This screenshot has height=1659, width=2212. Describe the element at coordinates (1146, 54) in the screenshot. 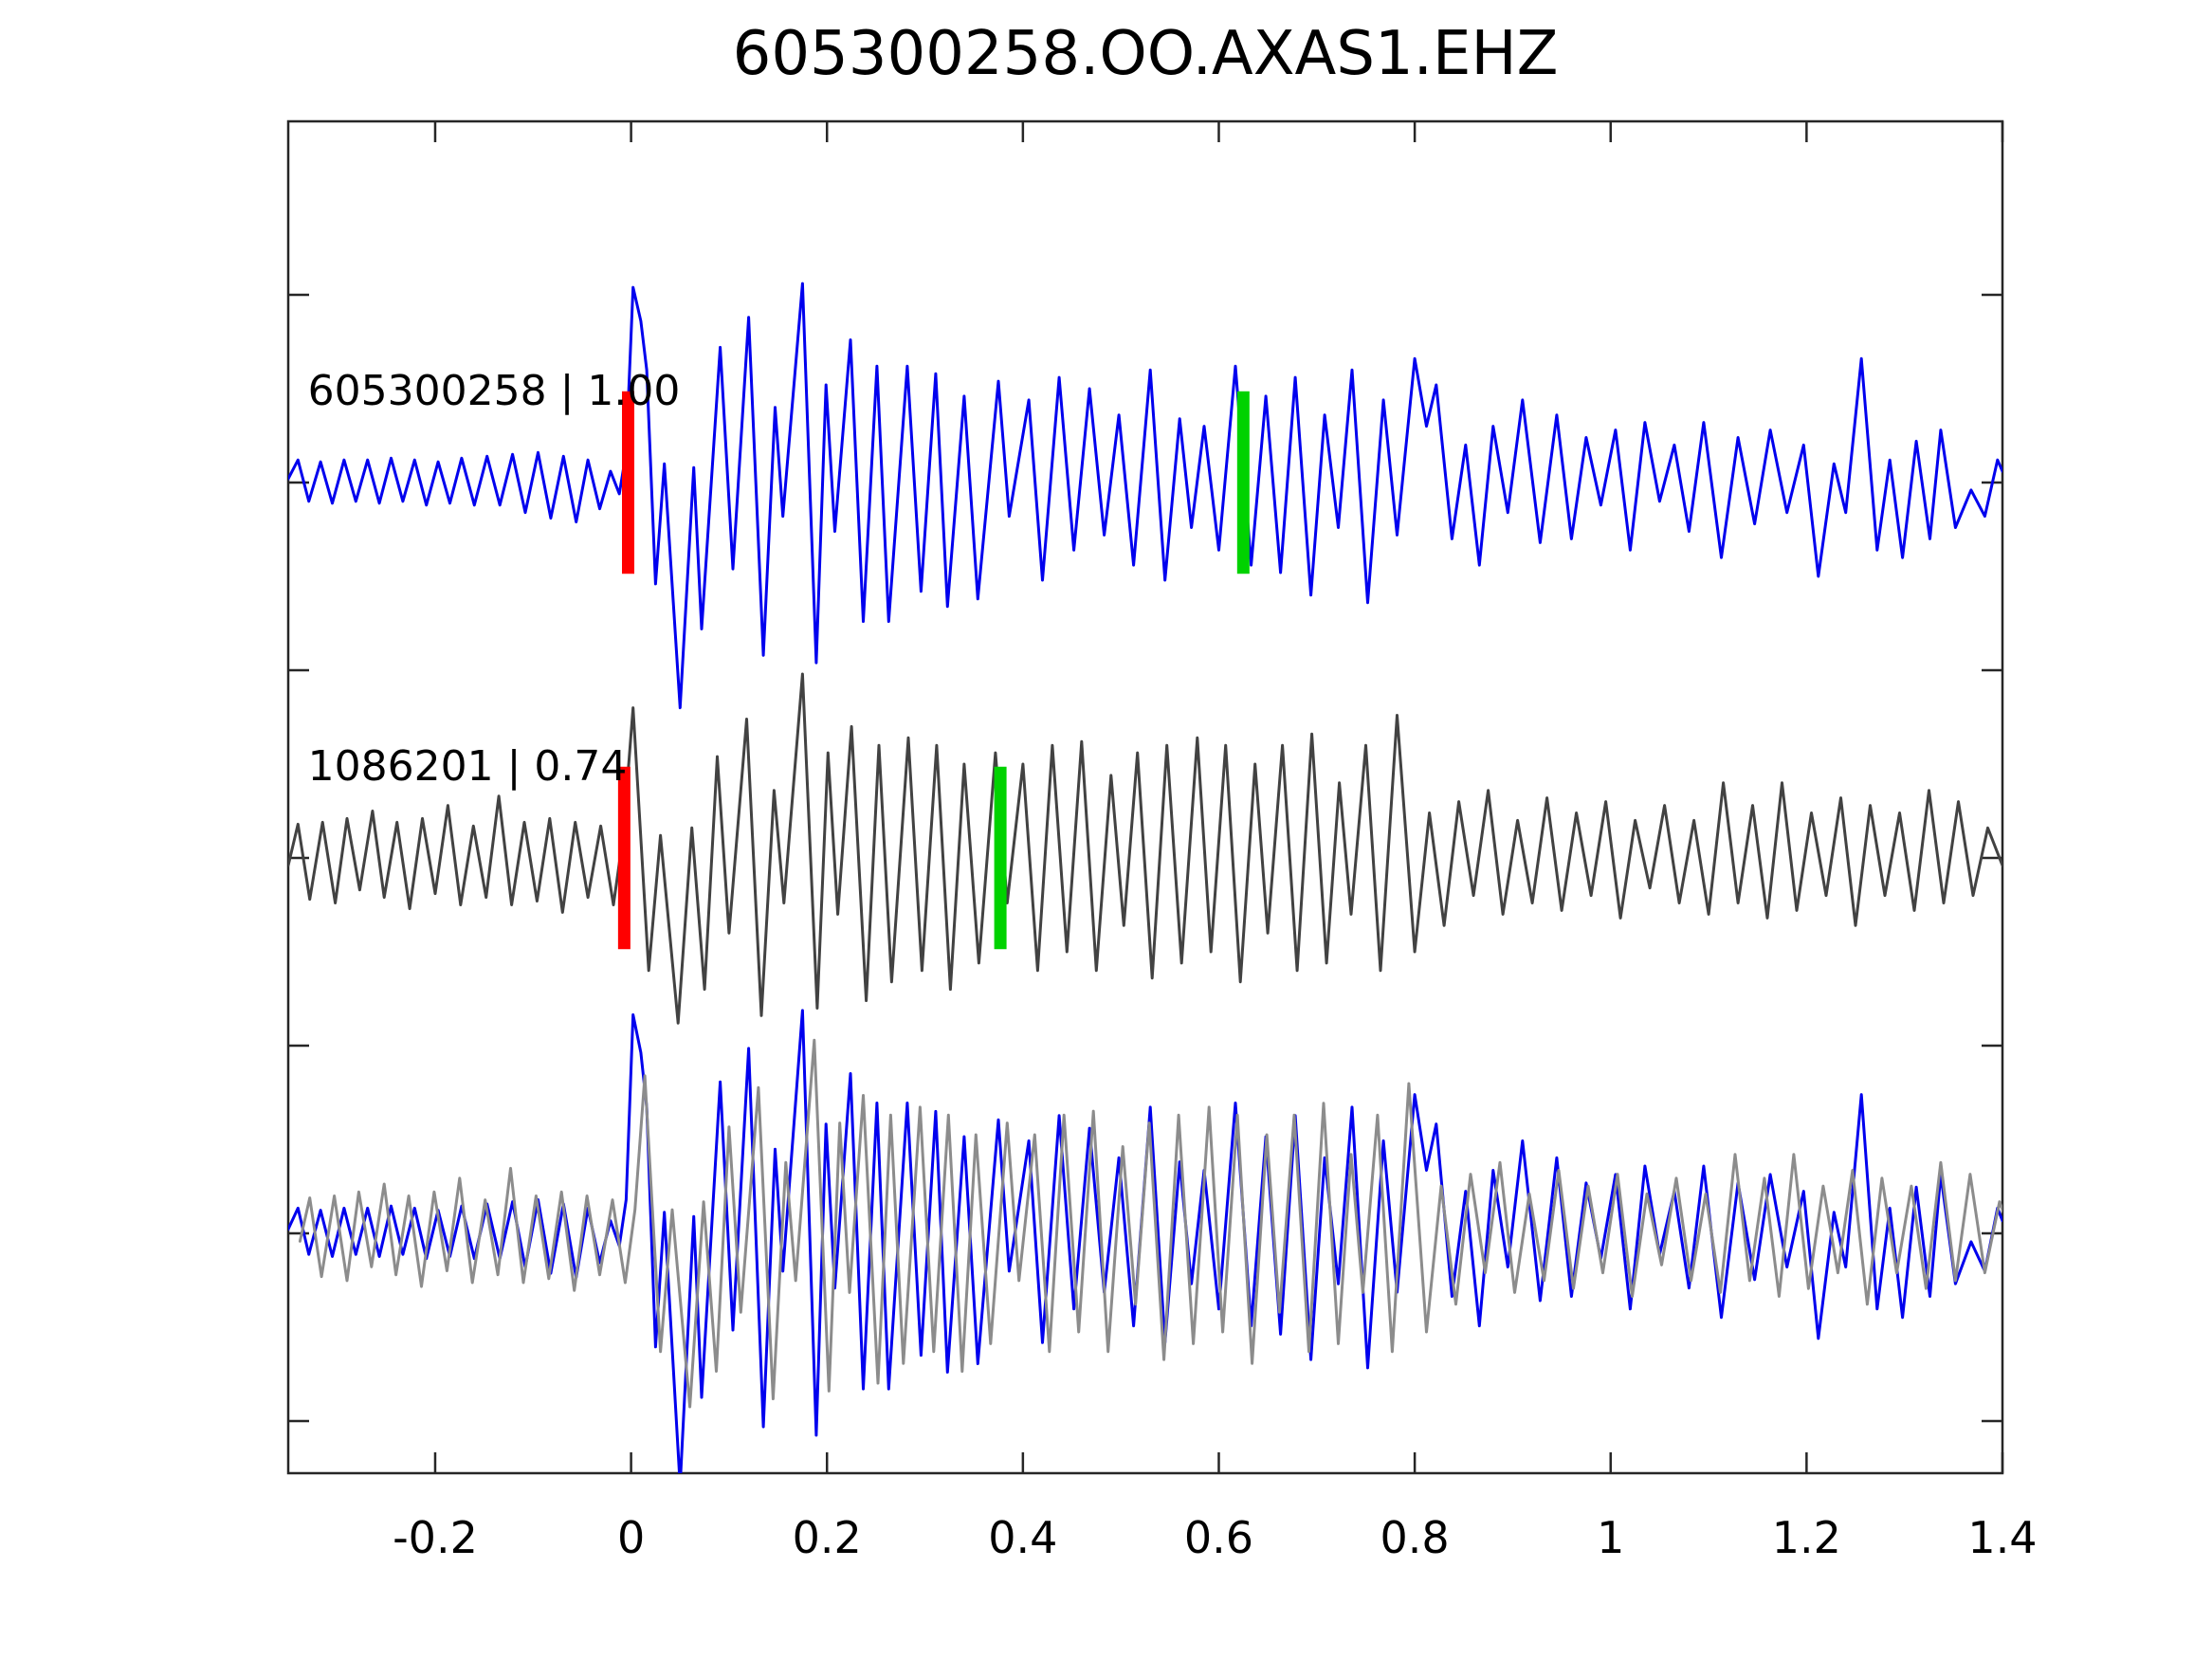

I see `plot-title: 605300258.OO.AXAS1.EHZ` at that location.